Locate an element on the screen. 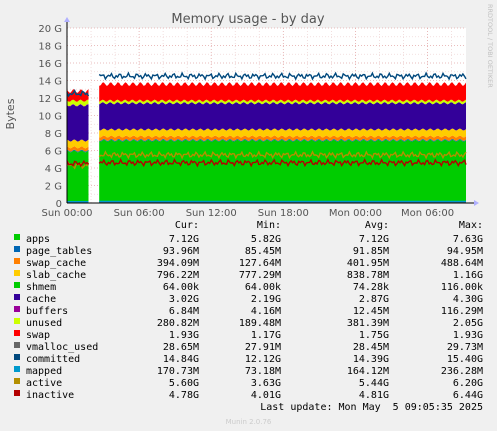  legend-min-value: 73.18M is located at coordinates (262, 371).